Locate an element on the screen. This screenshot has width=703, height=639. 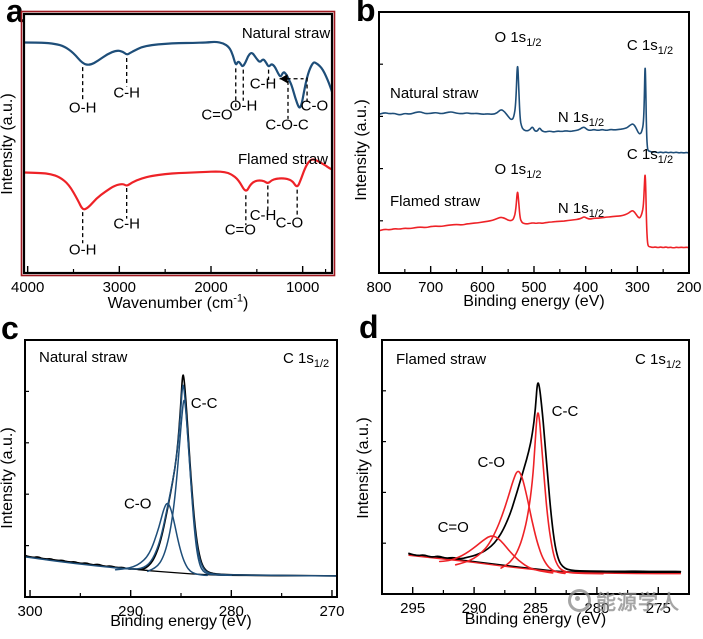
panel-d-x-axis-title: Binding energy (eV) is located at coordinates (535, 619).